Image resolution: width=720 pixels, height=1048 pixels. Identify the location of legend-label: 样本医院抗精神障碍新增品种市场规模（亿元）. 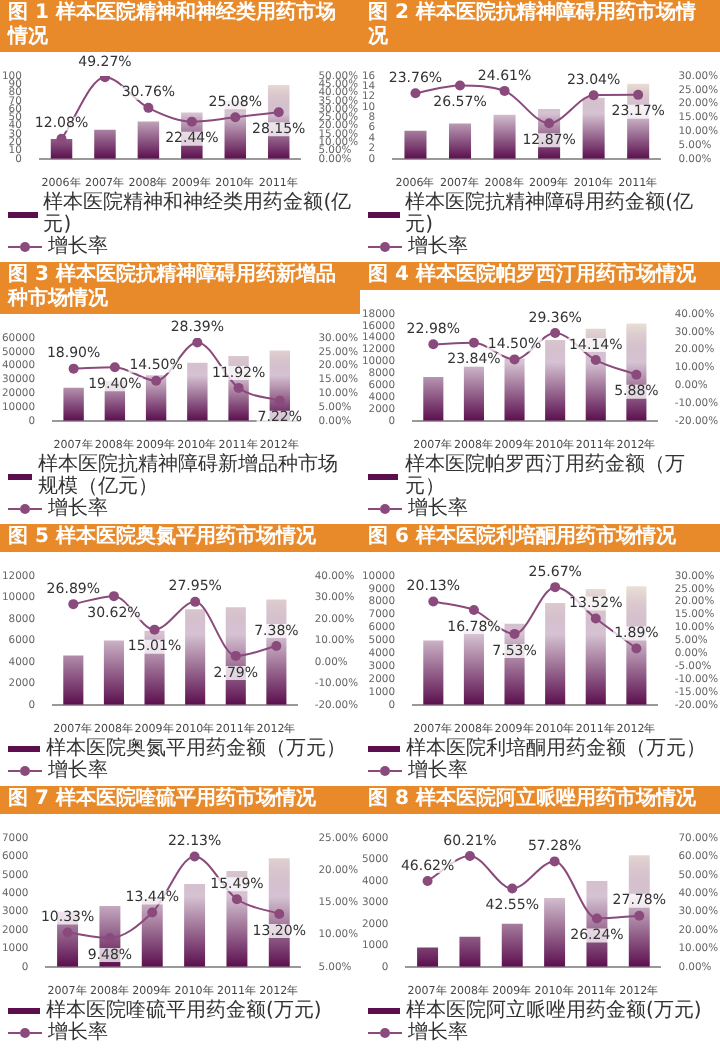
(188, 476).